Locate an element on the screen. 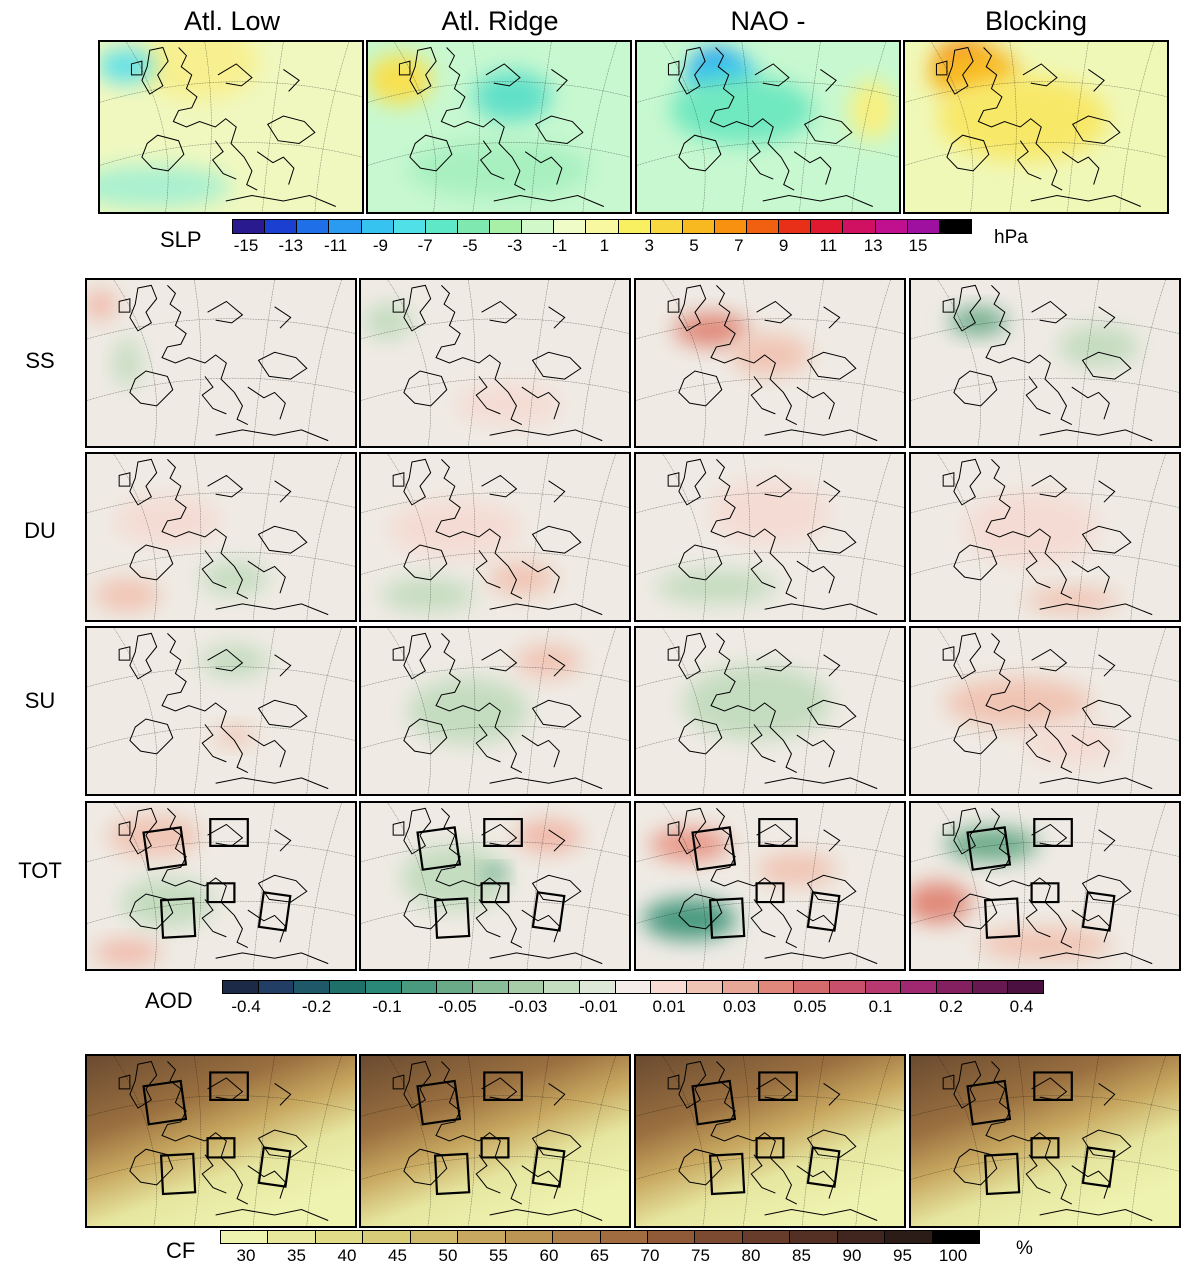 The image size is (1184, 1266). slp-map-atl-low-map is located at coordinates (231, 127).